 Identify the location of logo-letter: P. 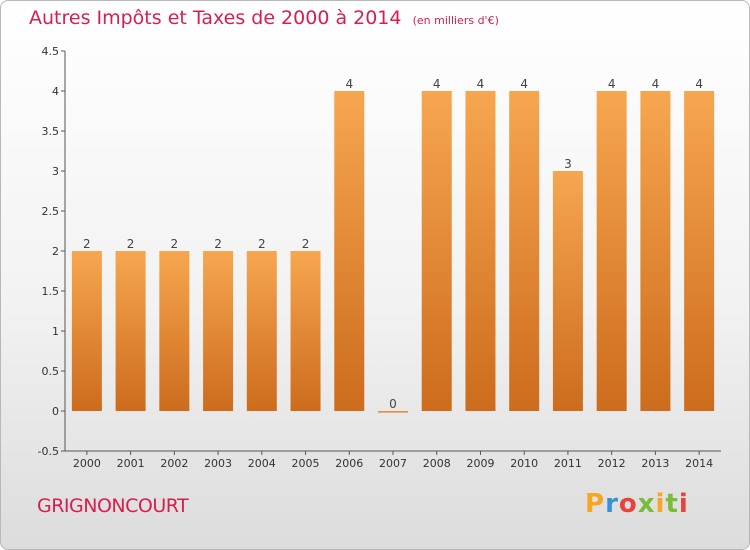
(595, 504).